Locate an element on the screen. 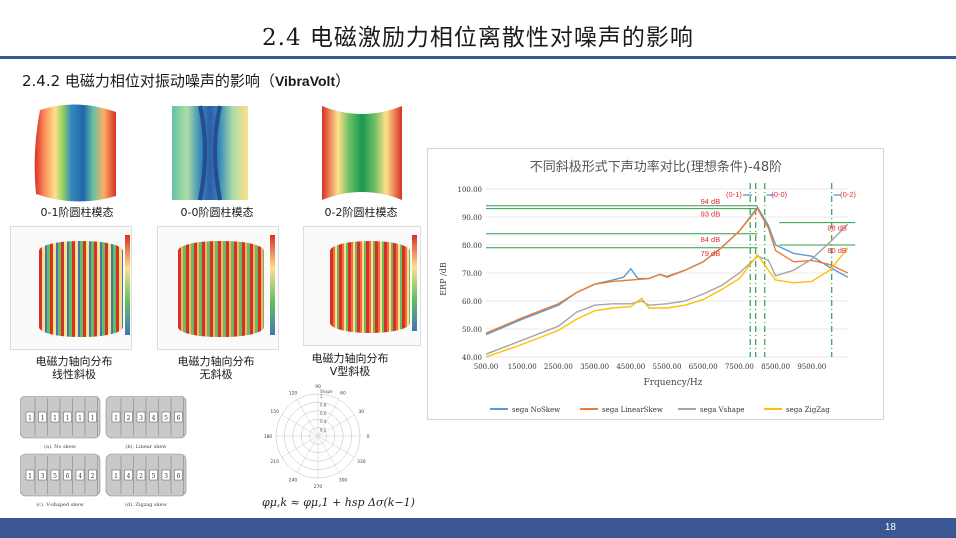  x-axis-label: Frquency/Hz is located at coordinates (673, 383).